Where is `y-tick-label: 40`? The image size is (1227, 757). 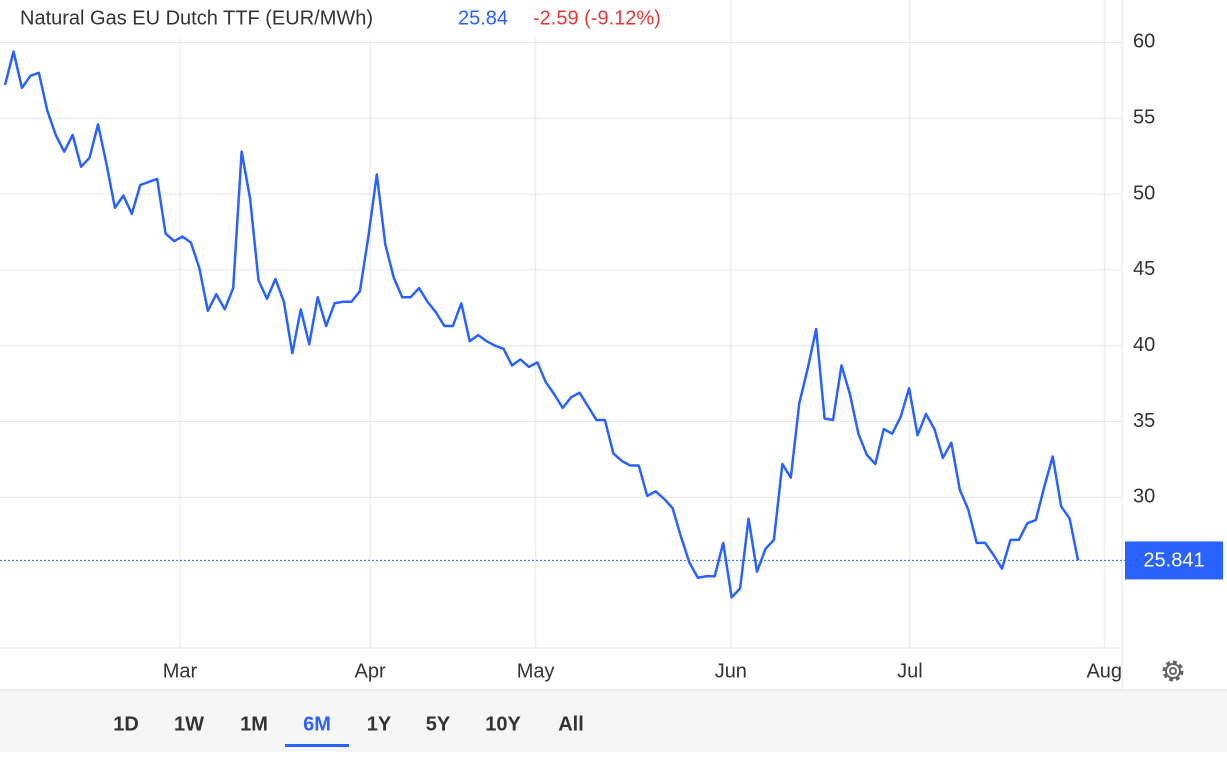 y-tick-label: 40 is located at coordinates (1144, 345).